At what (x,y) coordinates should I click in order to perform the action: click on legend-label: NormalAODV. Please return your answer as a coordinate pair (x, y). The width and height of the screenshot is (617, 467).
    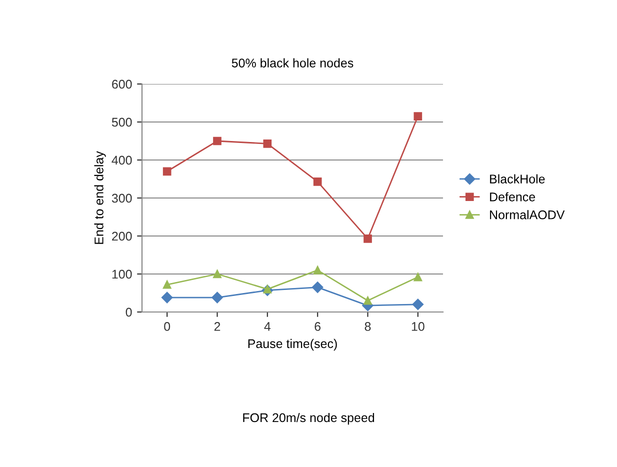
    Looking at the image, I should click on (527, 215).